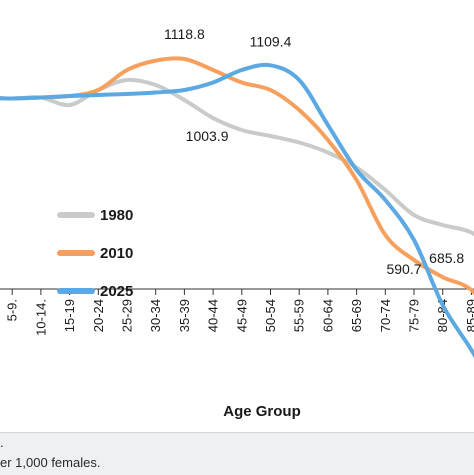 The image size is (474, 475). Describe the element at coordinates (184, 34) in the screenshot. I see `data-label: 1118.8` at that location.